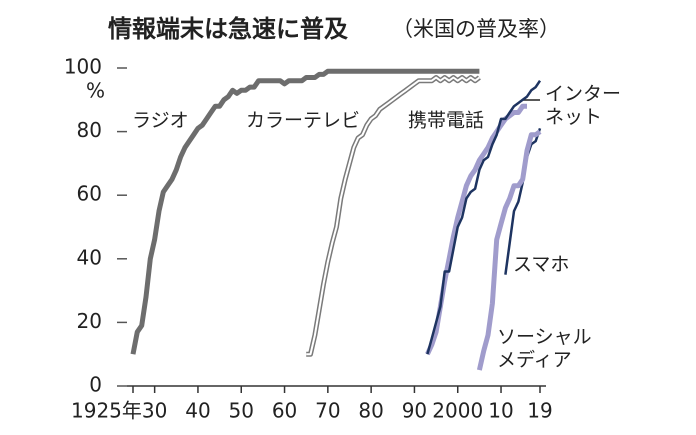 This screenshot has width=696, height=435. I want to click on series-label: ラジオ, so click(160, 121).